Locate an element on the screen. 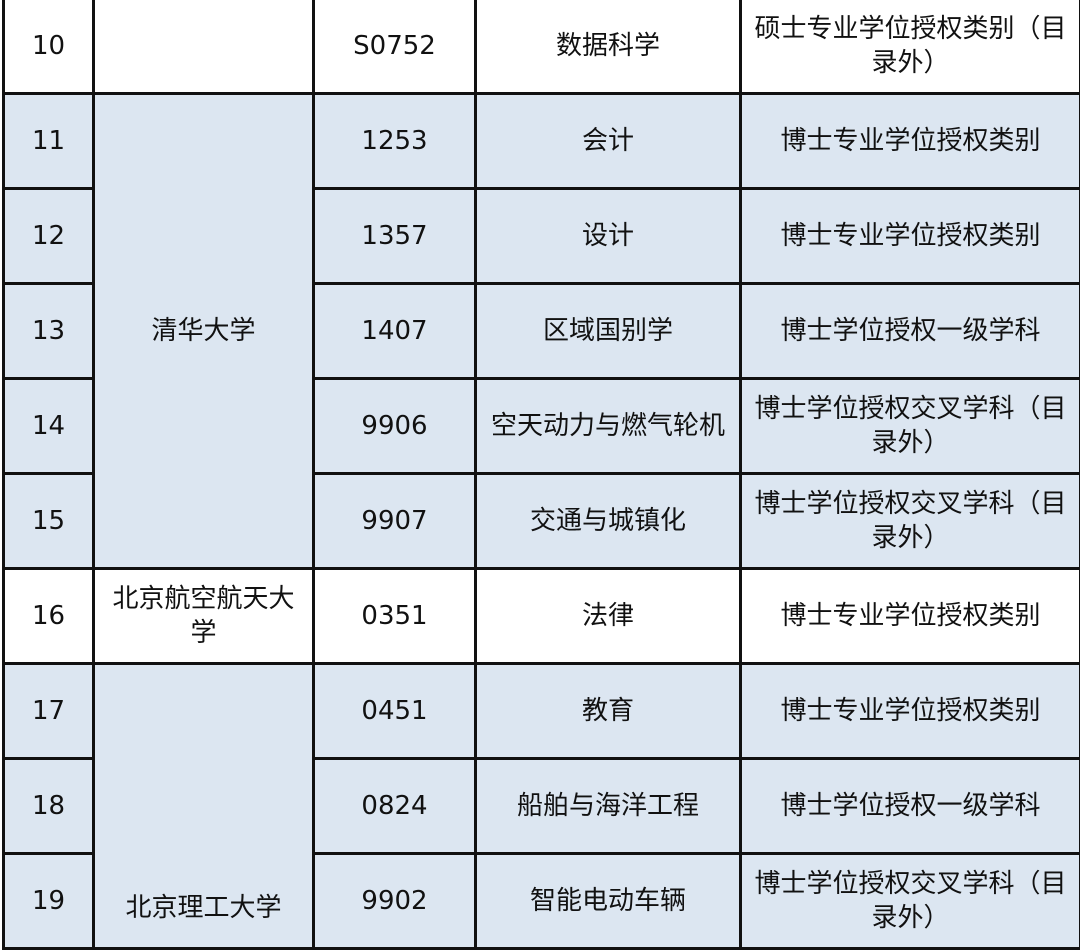  row-number: 19 is located at coordinates (49, 901).